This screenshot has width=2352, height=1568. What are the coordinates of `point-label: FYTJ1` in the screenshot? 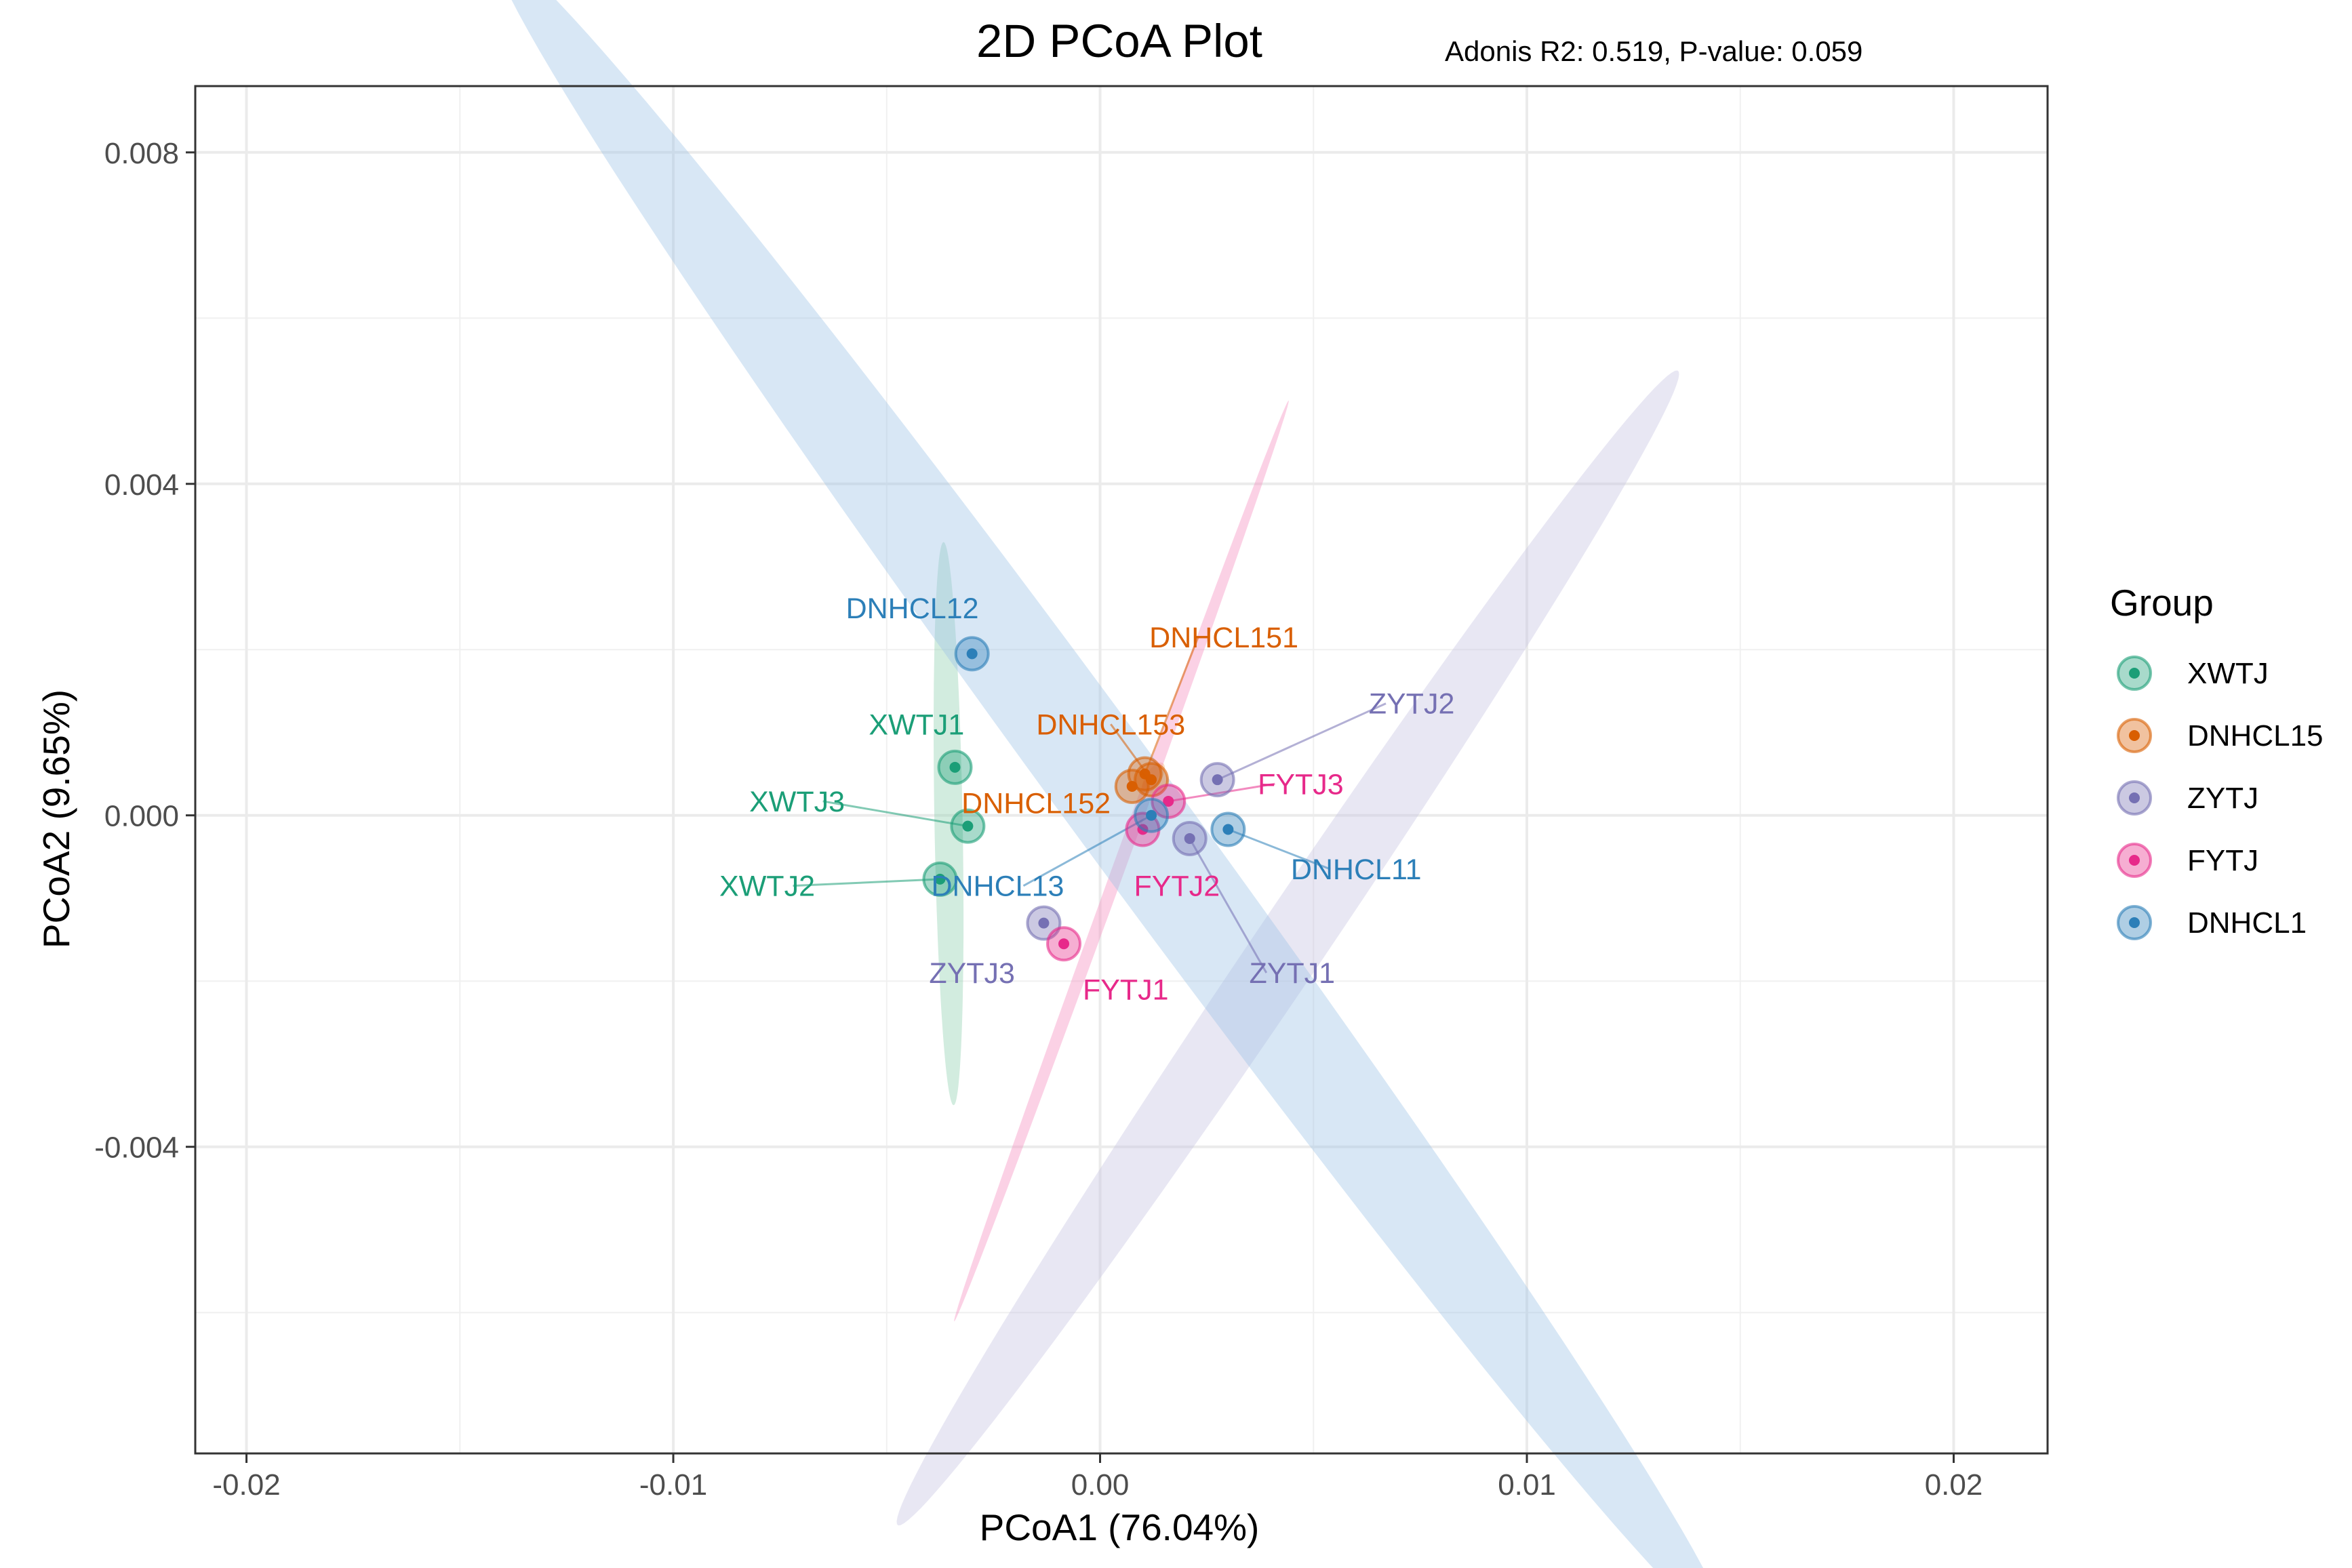 It's located at (1126, 990).